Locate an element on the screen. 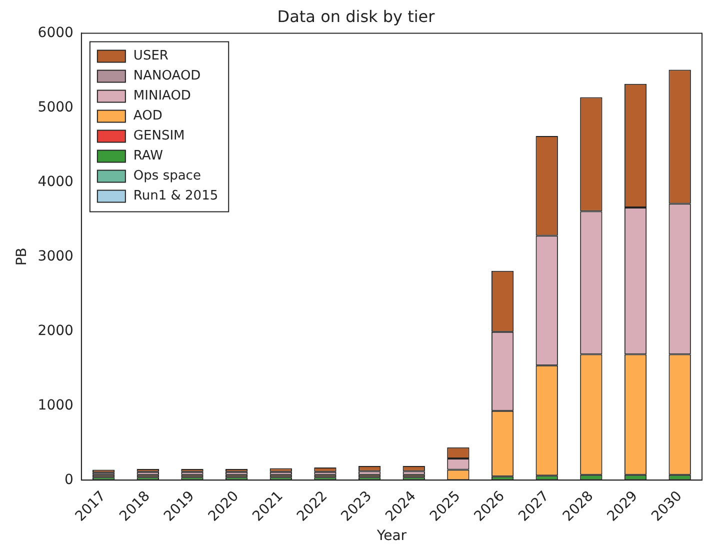 The image size is (710, 549). legend-label: AOD is located at coordinates (147, 116).